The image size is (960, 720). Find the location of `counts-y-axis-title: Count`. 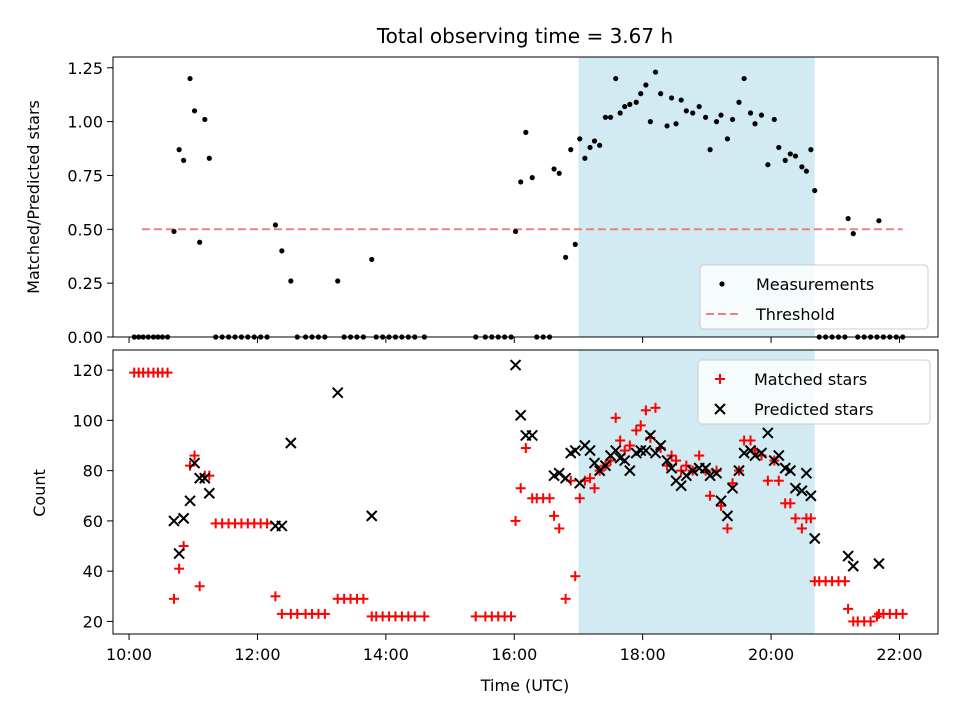

counts-y-axis-title: Count is located at coordinates (39, 493).